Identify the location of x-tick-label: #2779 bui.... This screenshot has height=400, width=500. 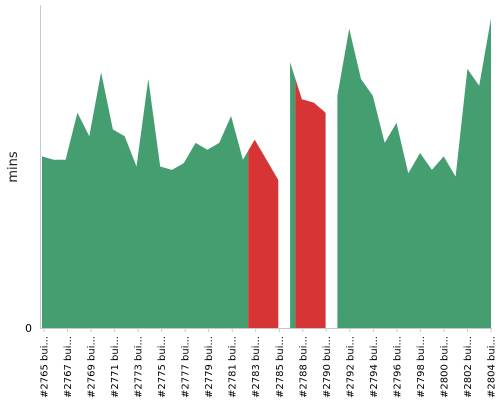
(209, 367).